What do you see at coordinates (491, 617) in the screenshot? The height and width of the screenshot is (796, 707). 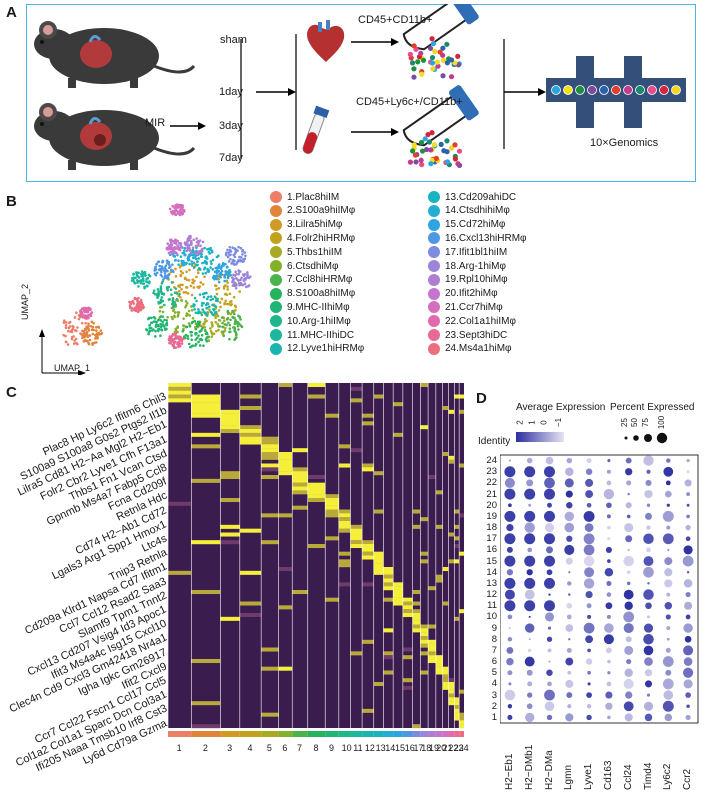 I see `dotplot-identity-label: 10` at bounding box center [491, 617].